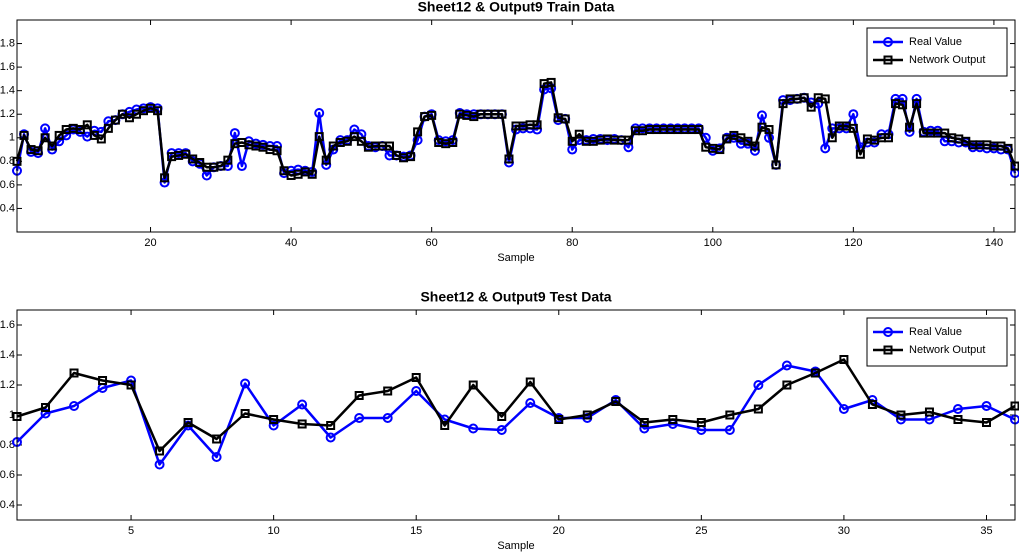  I want to click on y-tick-label: 1.2, so click(7, 114).